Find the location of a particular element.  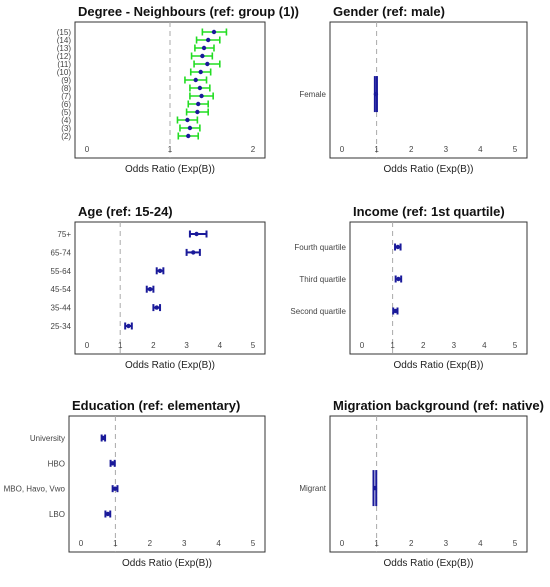

category-label: (9) is located at coordinates (66, 80).